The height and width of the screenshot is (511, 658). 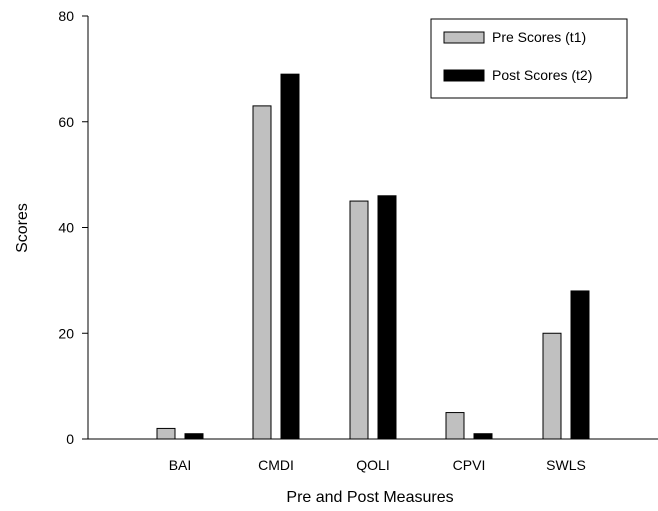 I want to click on bar-post-qoli, so click(x=387, y=317).